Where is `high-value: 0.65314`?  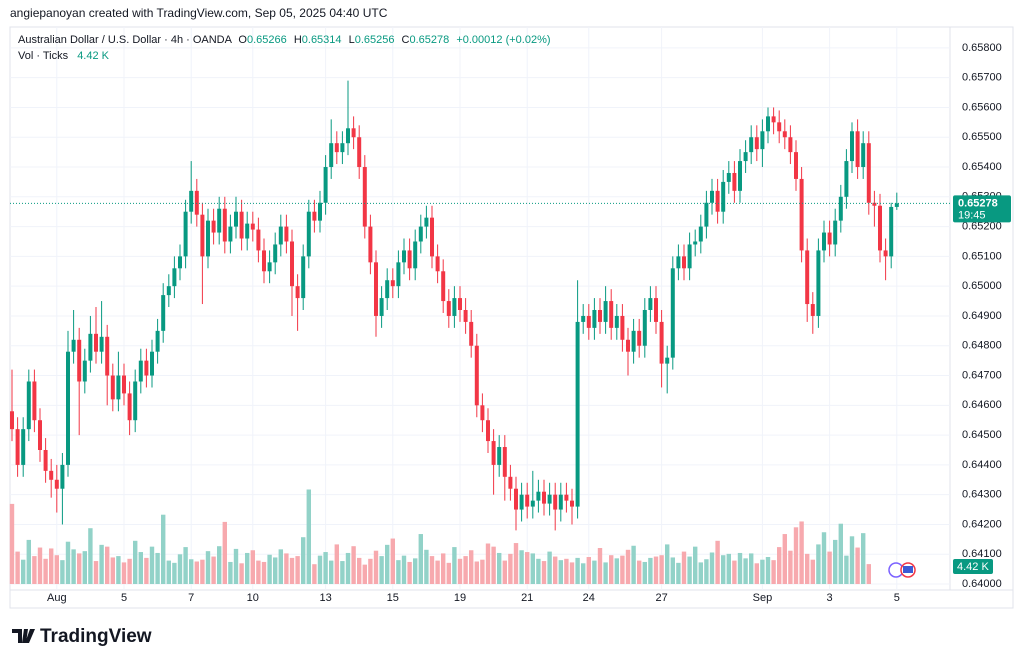 high-value: 0.65314 is located at coordinates (322, 40).